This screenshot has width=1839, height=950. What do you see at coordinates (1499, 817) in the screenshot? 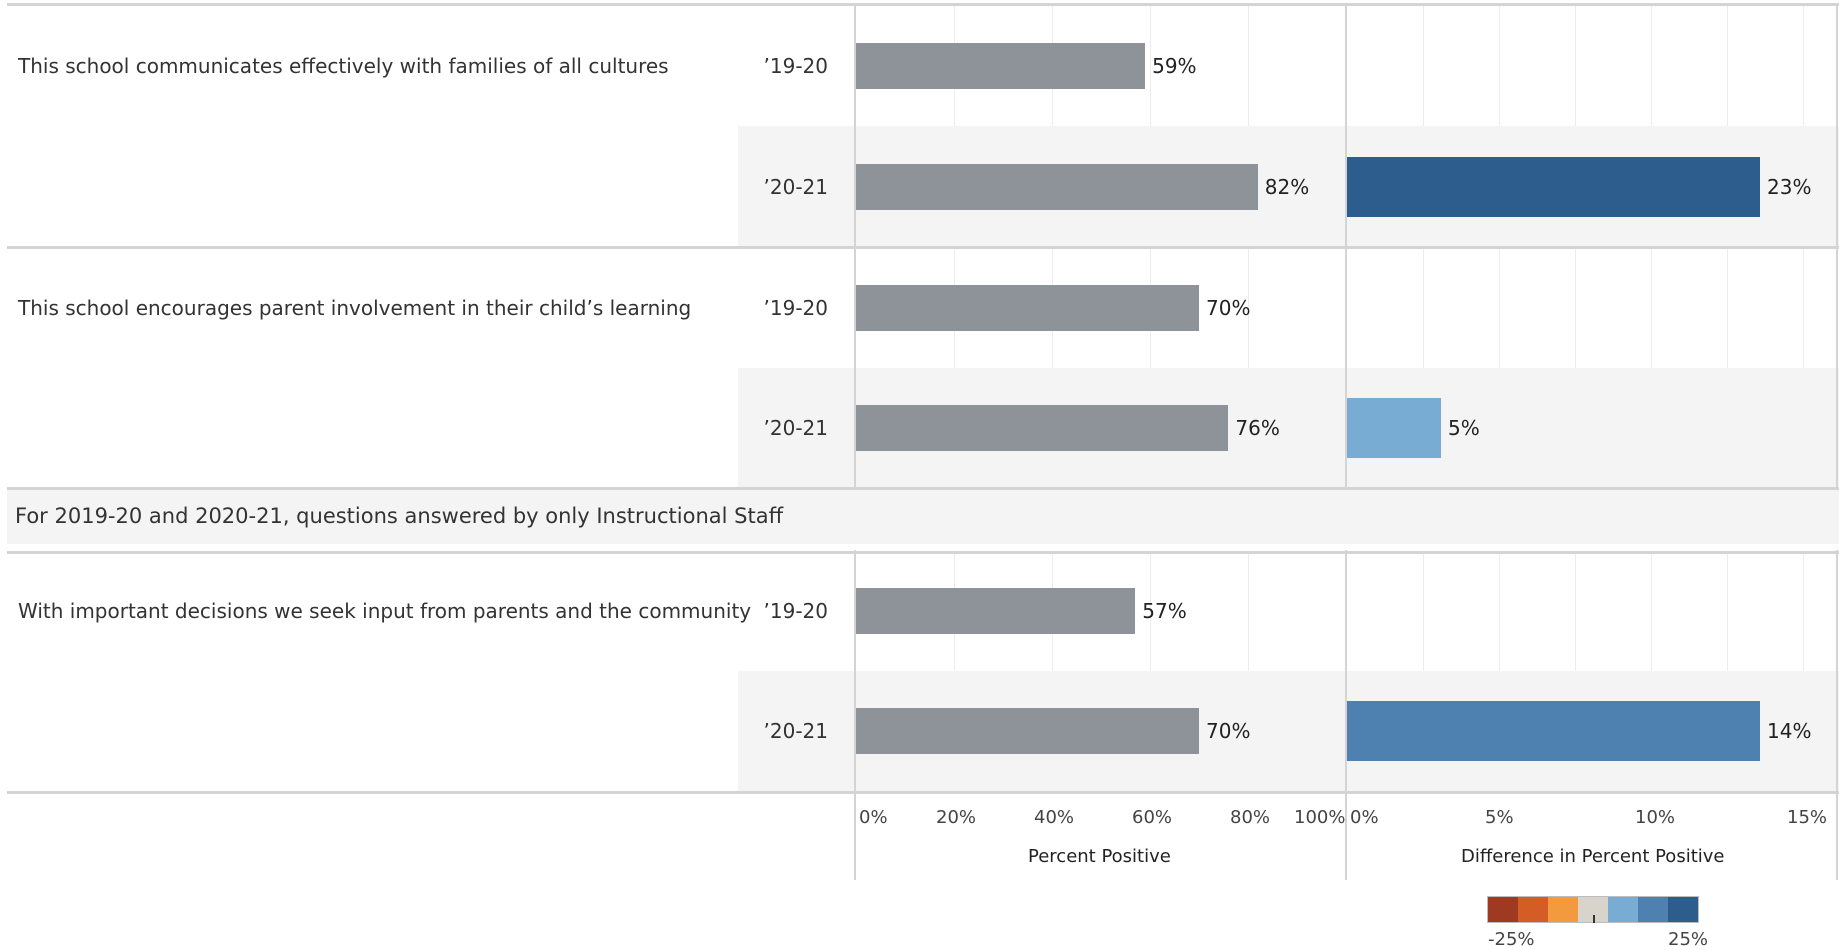
I see `diff-axis-tick-label: 5%` at bounding box center [1499, 817].